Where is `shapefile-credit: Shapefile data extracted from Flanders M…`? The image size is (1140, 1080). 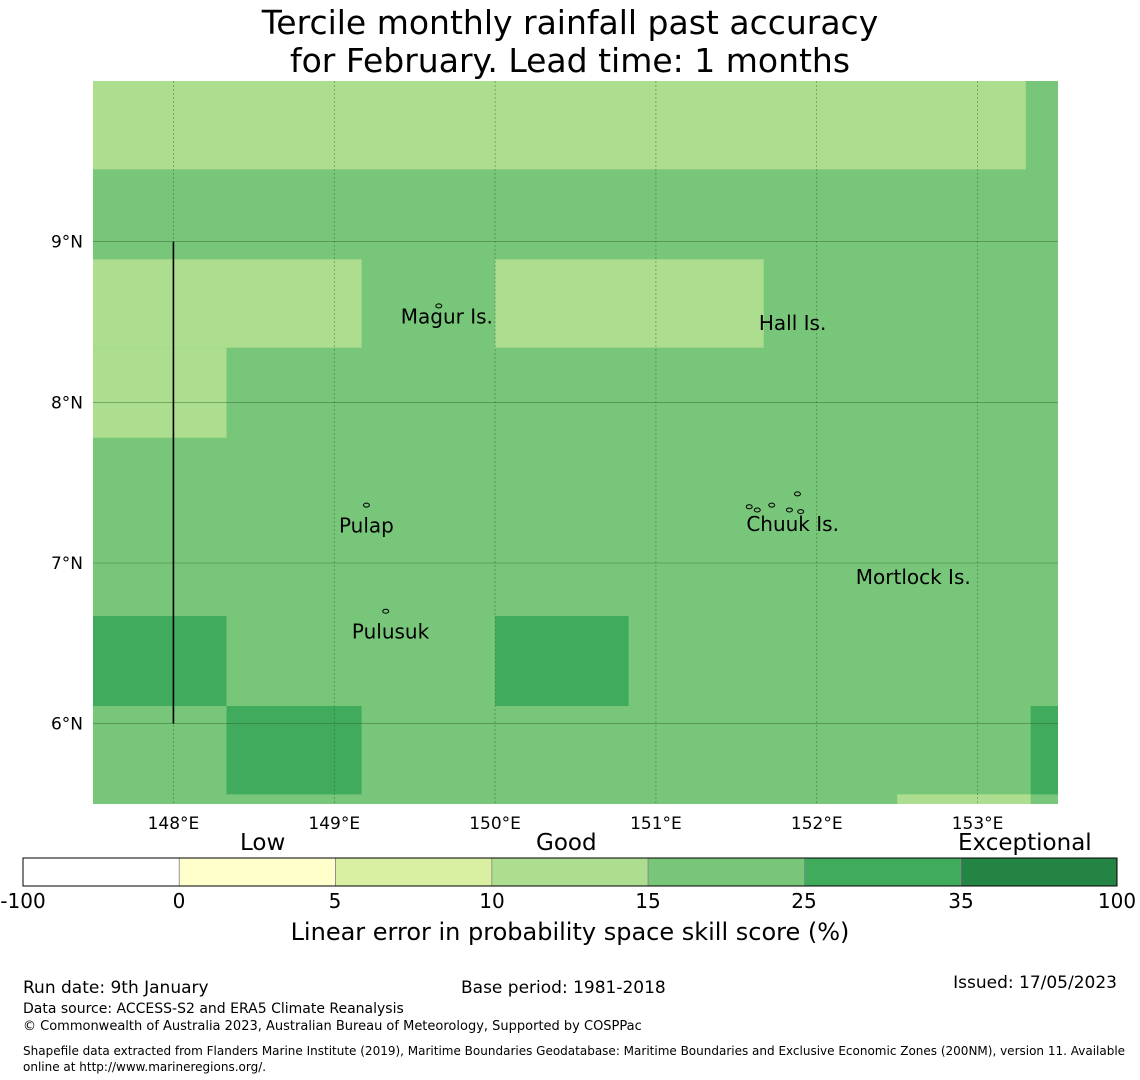
shapefile-credit: Shapefile data extracted from Flanders M… is located at coordinates (574, 1059).